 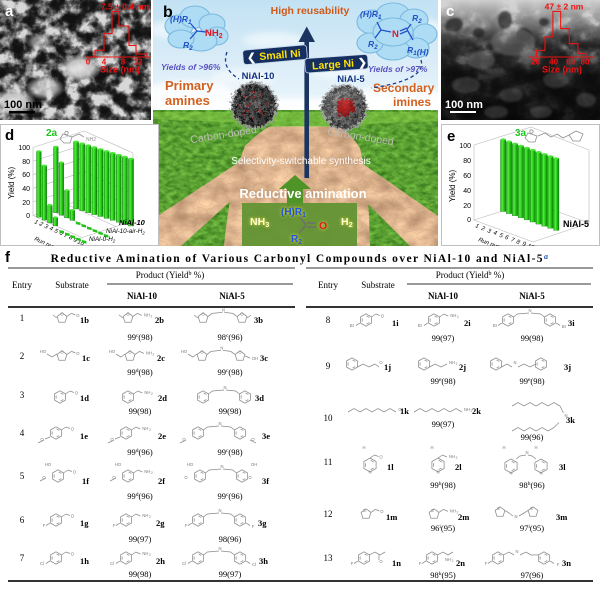 I want to click on svg-text: 99c(98), so click(x=139, y=337).